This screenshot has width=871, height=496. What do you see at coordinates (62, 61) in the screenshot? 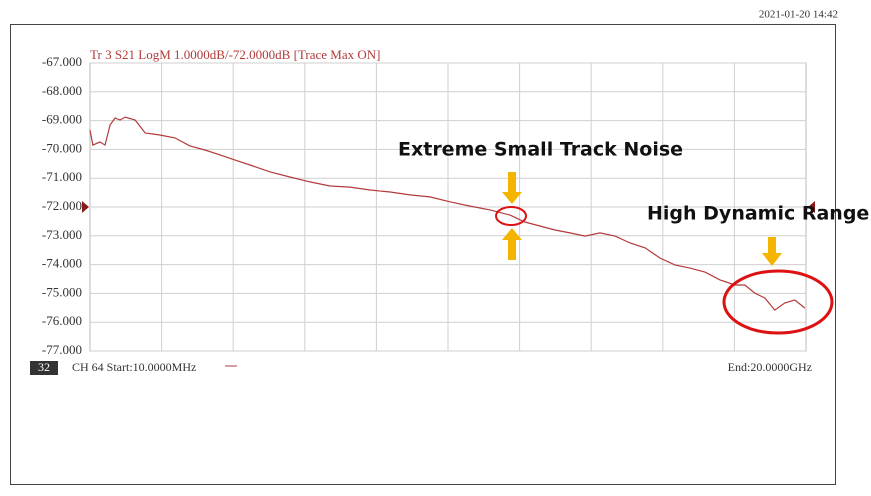
I see `y-tick-label: -67.000` at bounding box center [62, 61].